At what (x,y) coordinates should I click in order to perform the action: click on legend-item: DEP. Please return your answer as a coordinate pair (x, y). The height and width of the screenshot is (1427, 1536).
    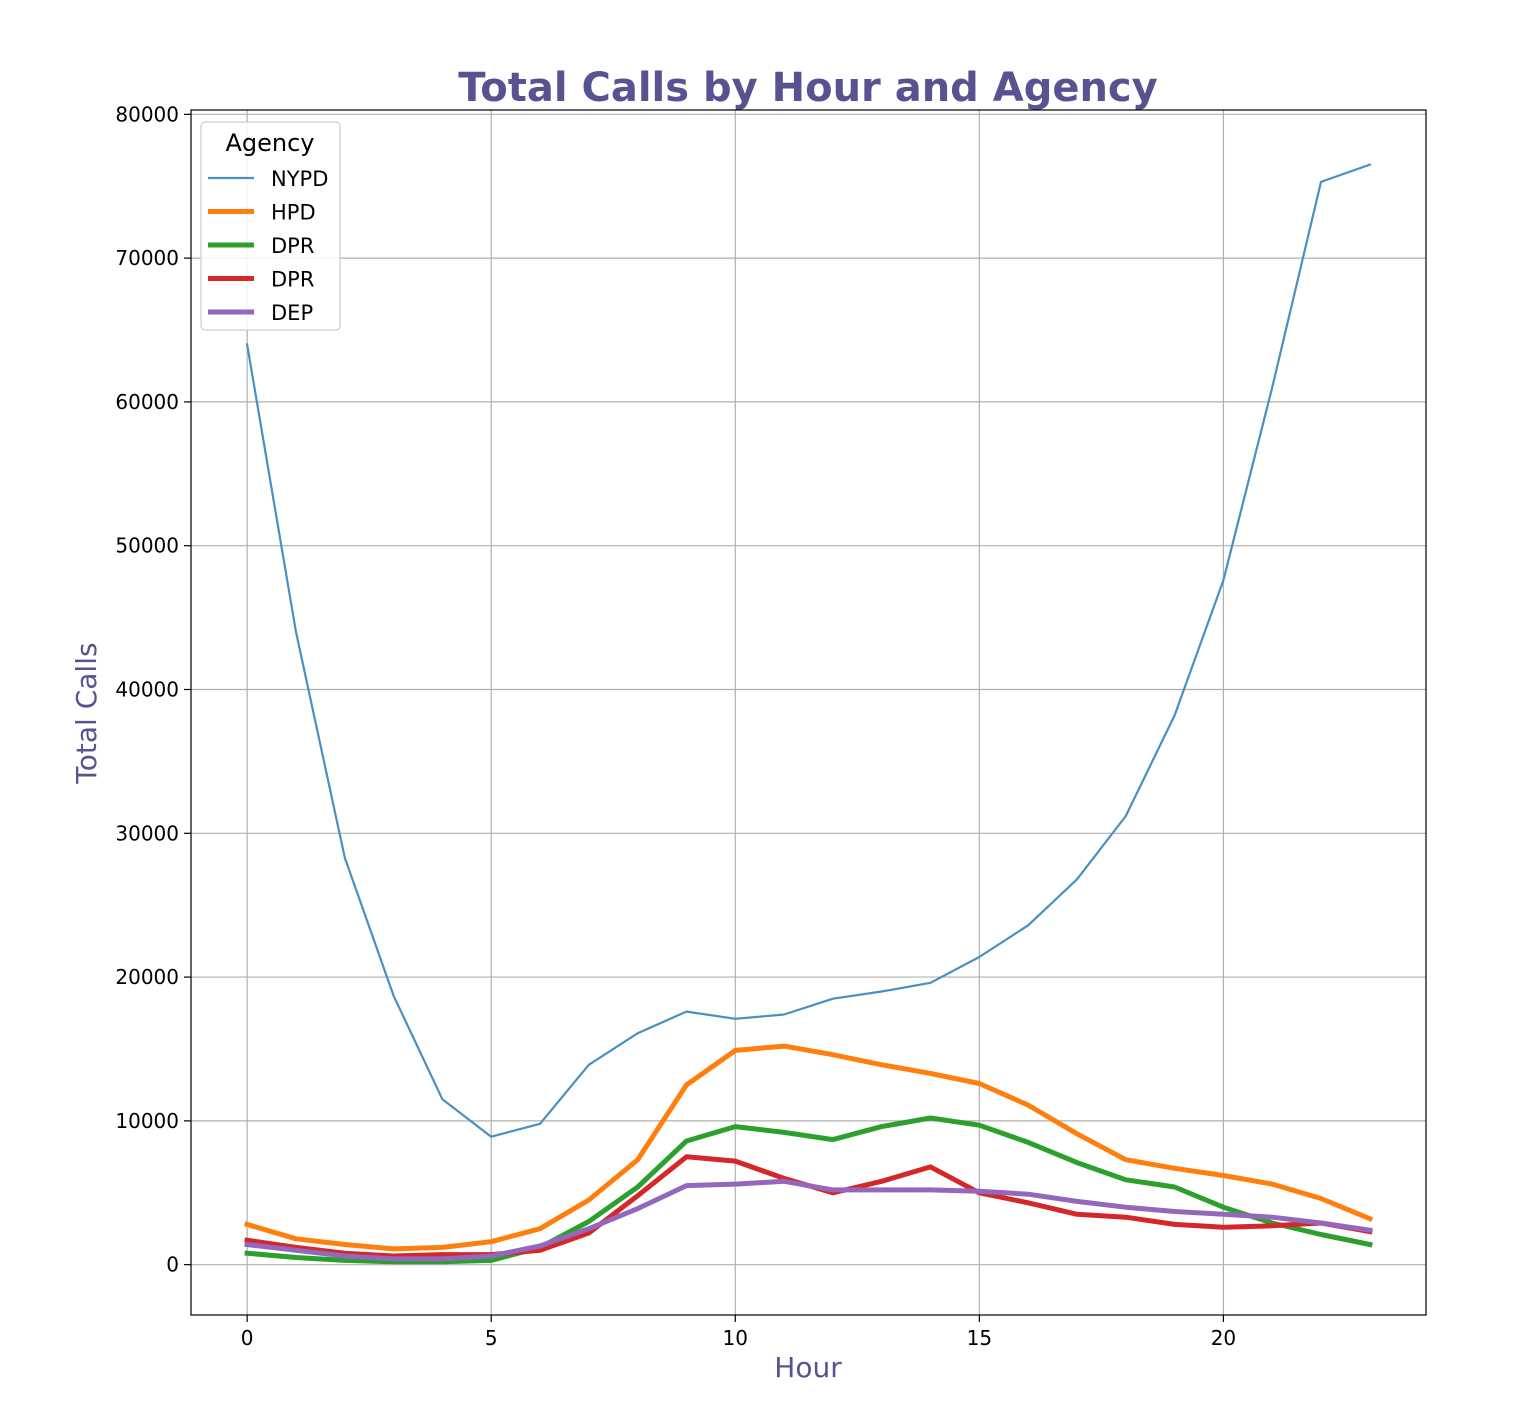
    Looking at the image, I should click on (260, 313).